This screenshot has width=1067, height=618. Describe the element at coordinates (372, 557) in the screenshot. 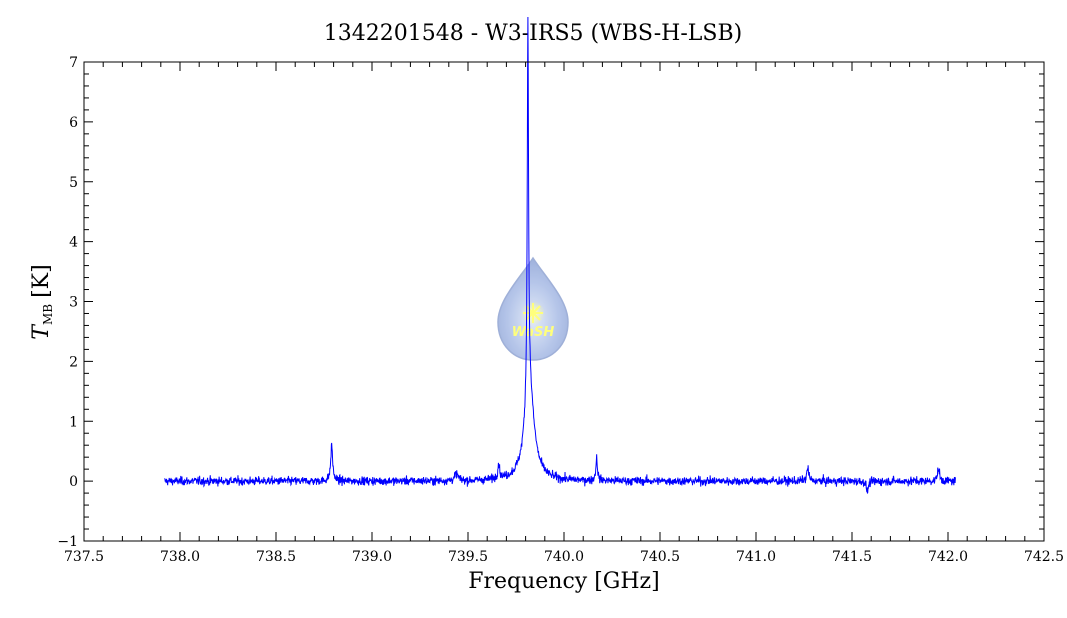

I see `x-tick-label: 739.0` at that location.